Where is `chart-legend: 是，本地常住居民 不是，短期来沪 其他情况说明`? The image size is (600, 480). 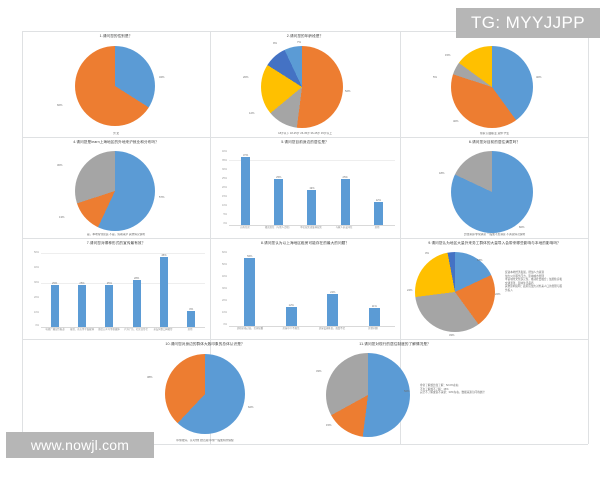
chart-legend: 是，本地常住居民 不是，短期来沪 其他情况说明 is located at coordinates (116, 234).